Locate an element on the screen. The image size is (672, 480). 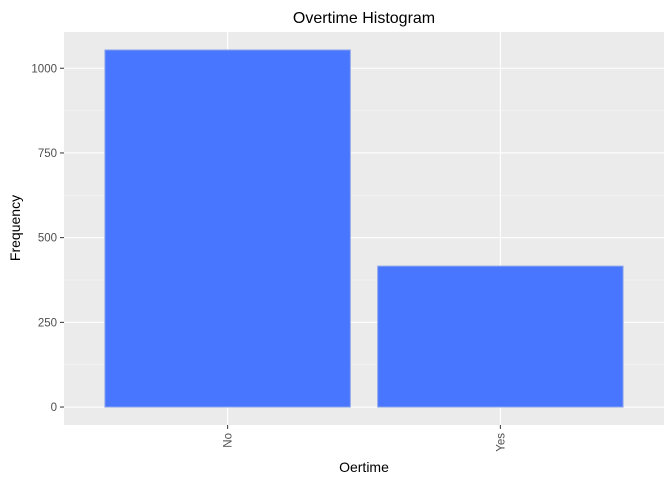
x-axis-ticks: No Yes is located at coordinates (365, 438).